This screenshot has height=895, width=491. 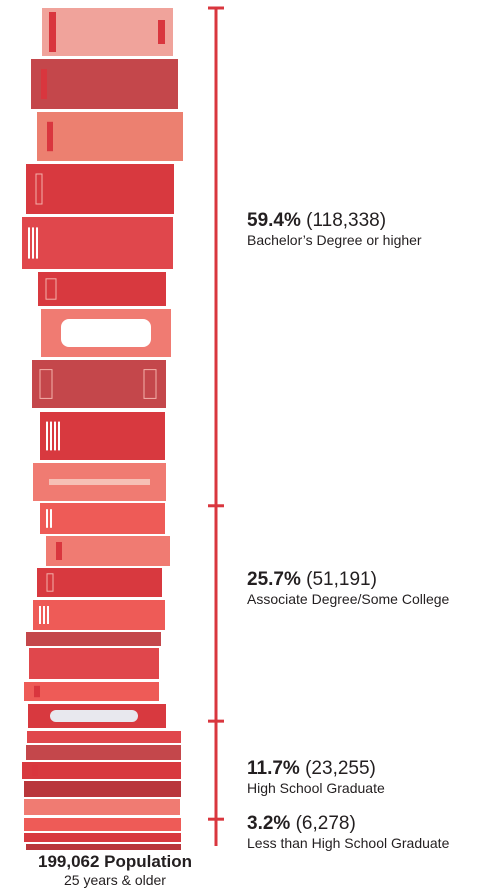 I want to click on category-associate: Associate Degree/Some College, so click(x=348, y=599).